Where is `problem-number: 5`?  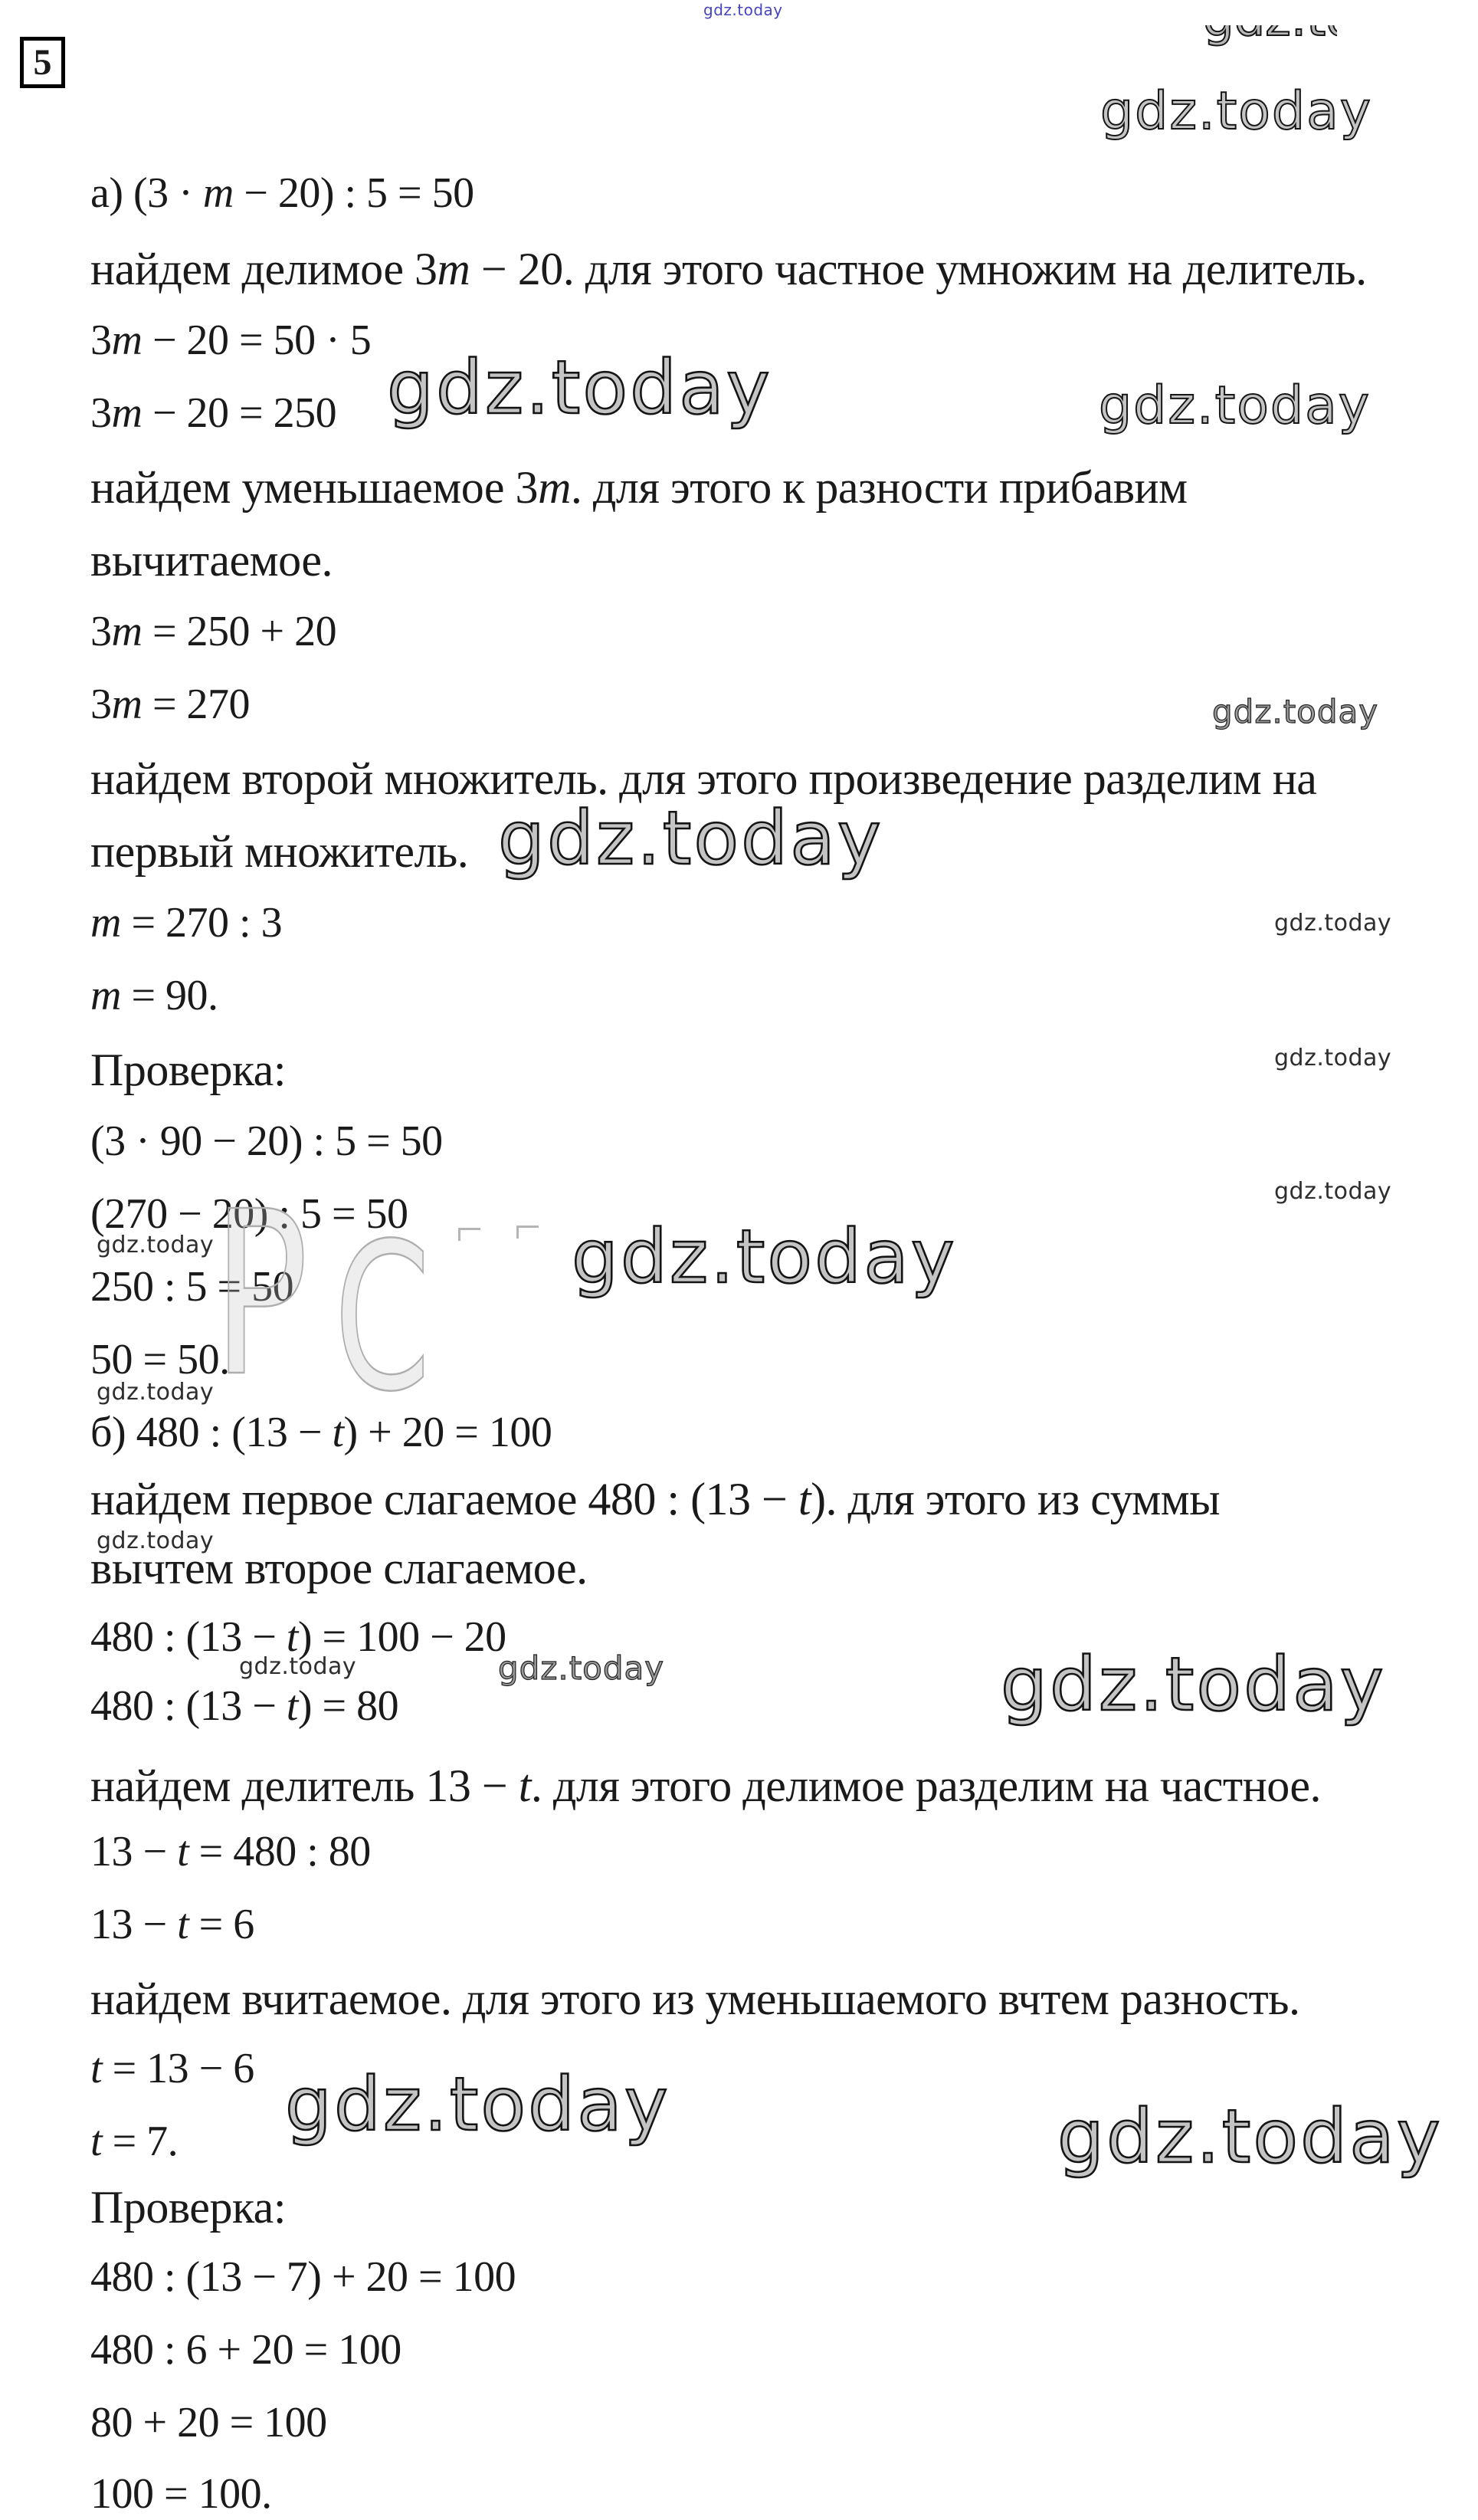
problem-number: 5 is located at coordinates (43, 62).